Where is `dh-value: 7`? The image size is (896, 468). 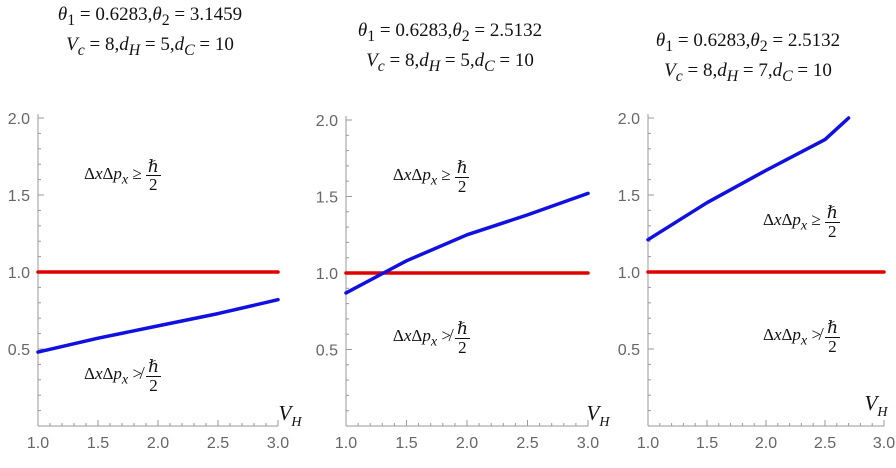 dh-value: 7 is located at coordinates (763, 70).